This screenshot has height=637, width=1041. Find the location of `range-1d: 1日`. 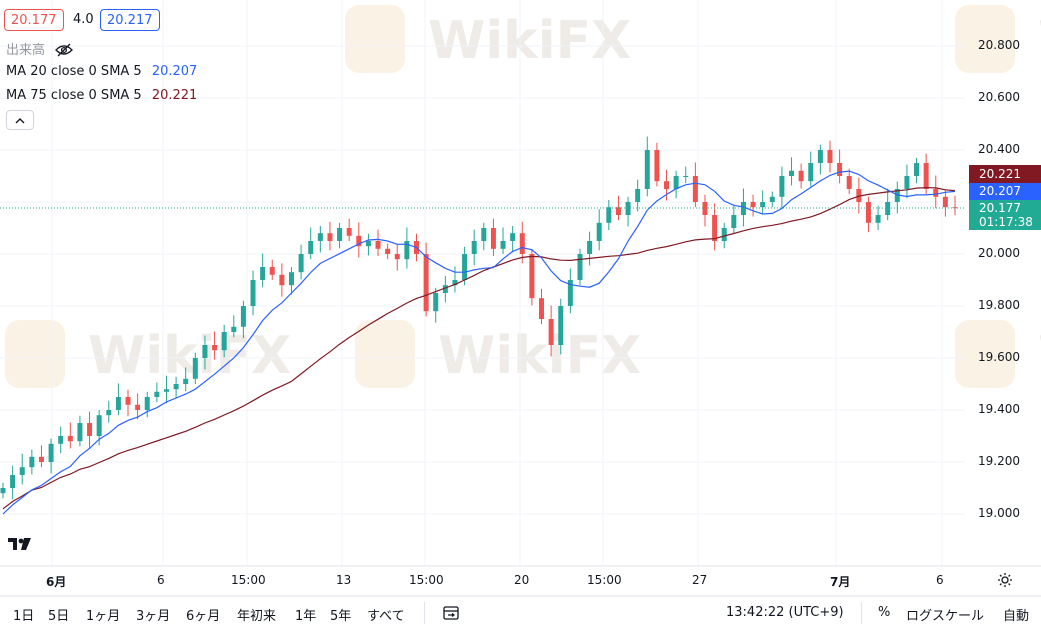

range-1d: 1日 is located at coordinates (24, 616).